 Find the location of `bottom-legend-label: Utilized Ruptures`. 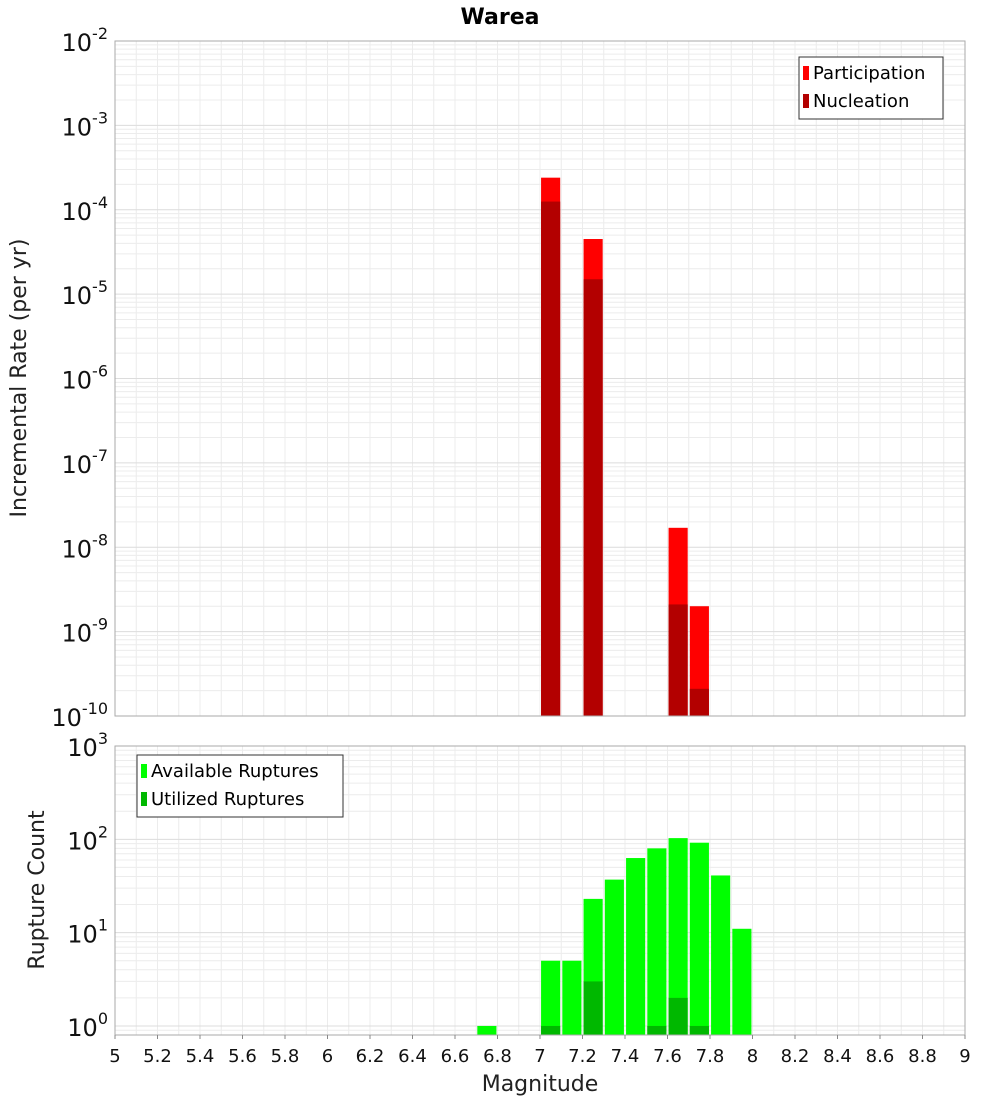

bottom-legend-label: Utilized Ruptures is located at coordinates (227, 799).